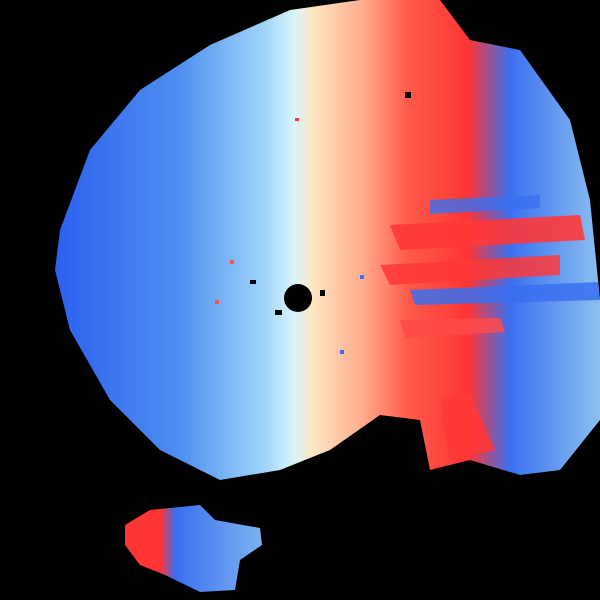 Image resolution: width=600 pixels, height=600 pixels. Describe the element at coordinates (313, 223) in the screenshot. I see `clutter` at that location.